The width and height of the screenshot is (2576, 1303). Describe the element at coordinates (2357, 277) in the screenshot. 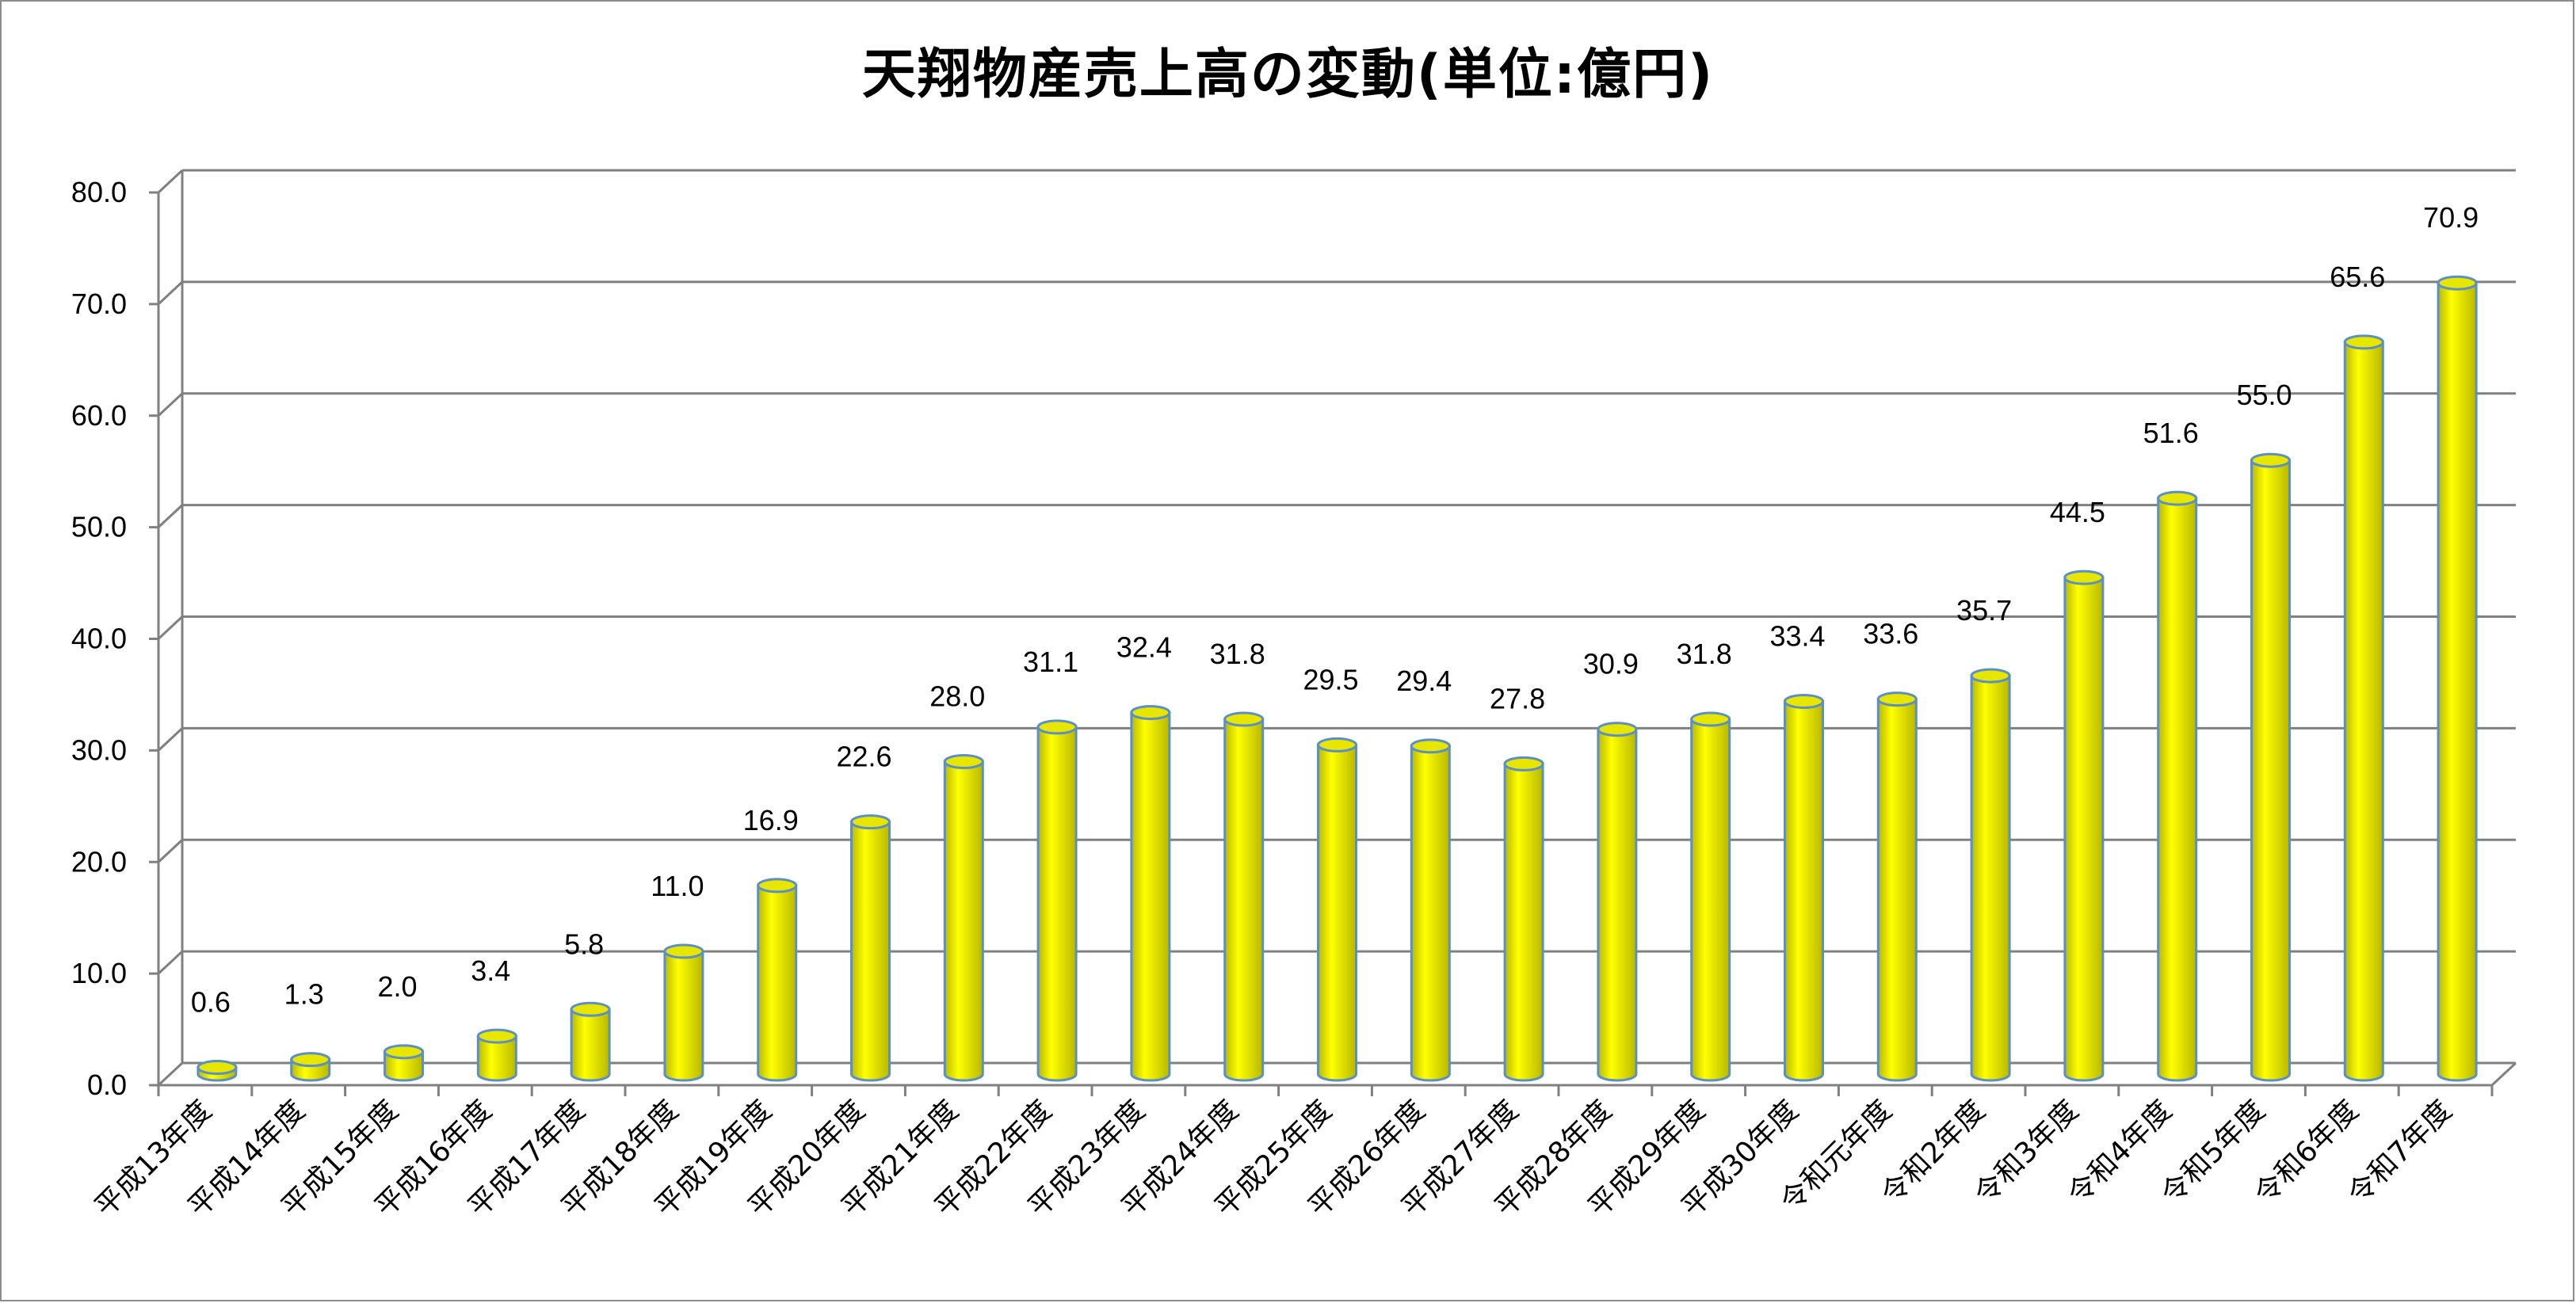

I see `data-label: 65.6` at that location.